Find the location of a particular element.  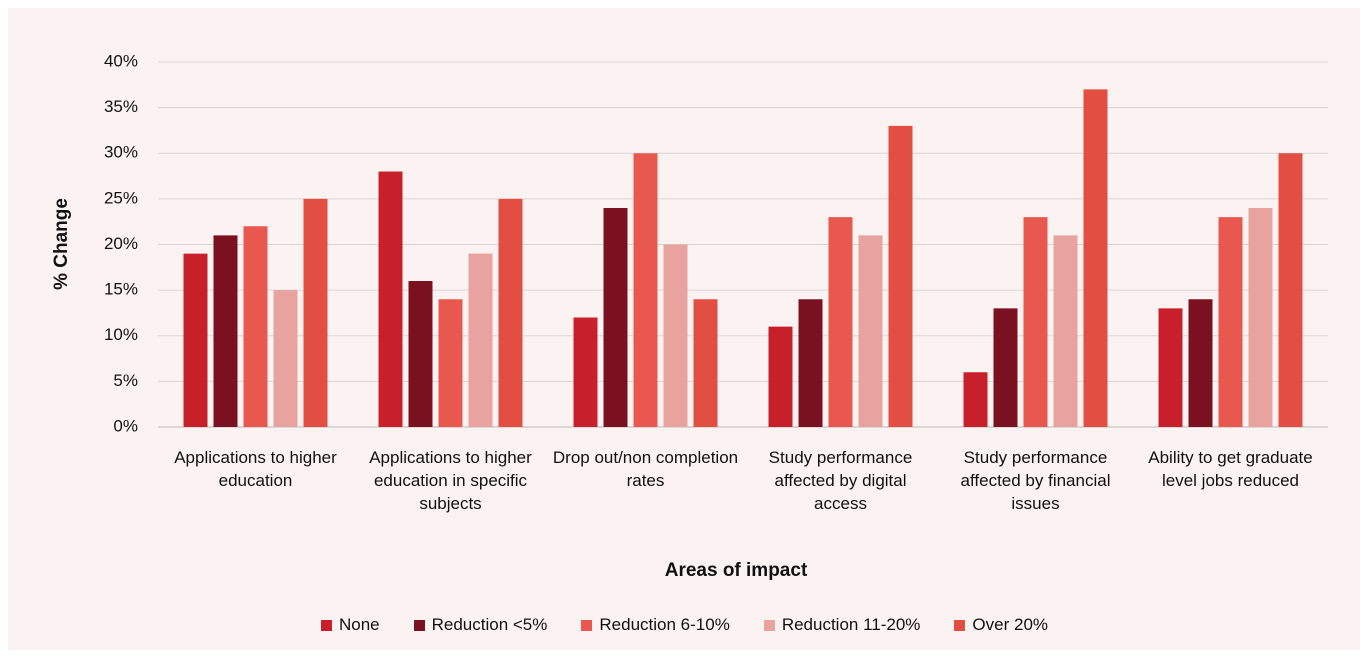

legend-label: Reduction <5% is located at coordinates (489, 624).